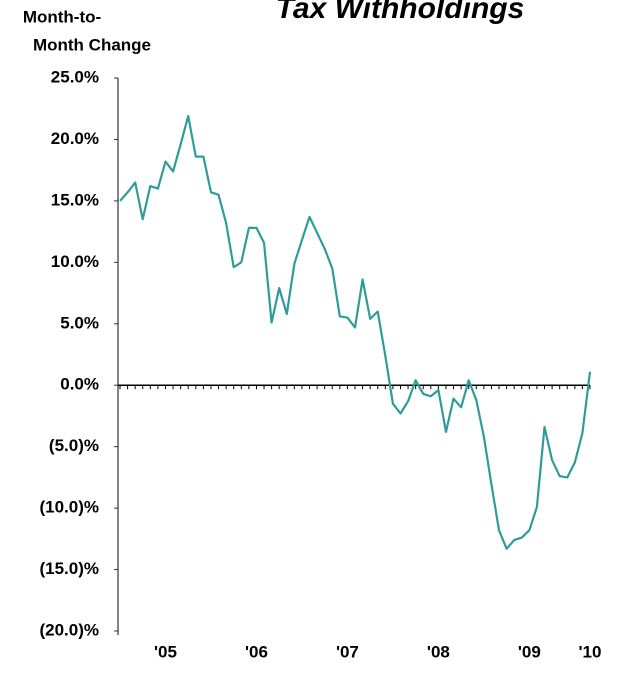 The width and height of the screenshot is (618, 694). What do you see at coordinates (75, 76) in the screenshot?
I see `y-tick-label: 25.0%` at bounding box center [75, 76].